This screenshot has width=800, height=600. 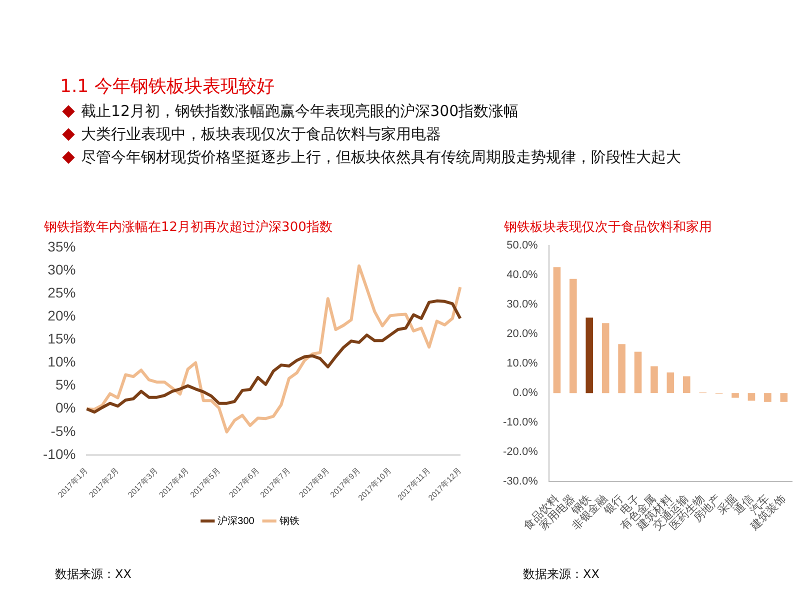 What do you see at coordinates (168, 86) in the screenshot?
I see `text: 1.1 今年钢铁板块表现较好` at bounding box center [168, 86].